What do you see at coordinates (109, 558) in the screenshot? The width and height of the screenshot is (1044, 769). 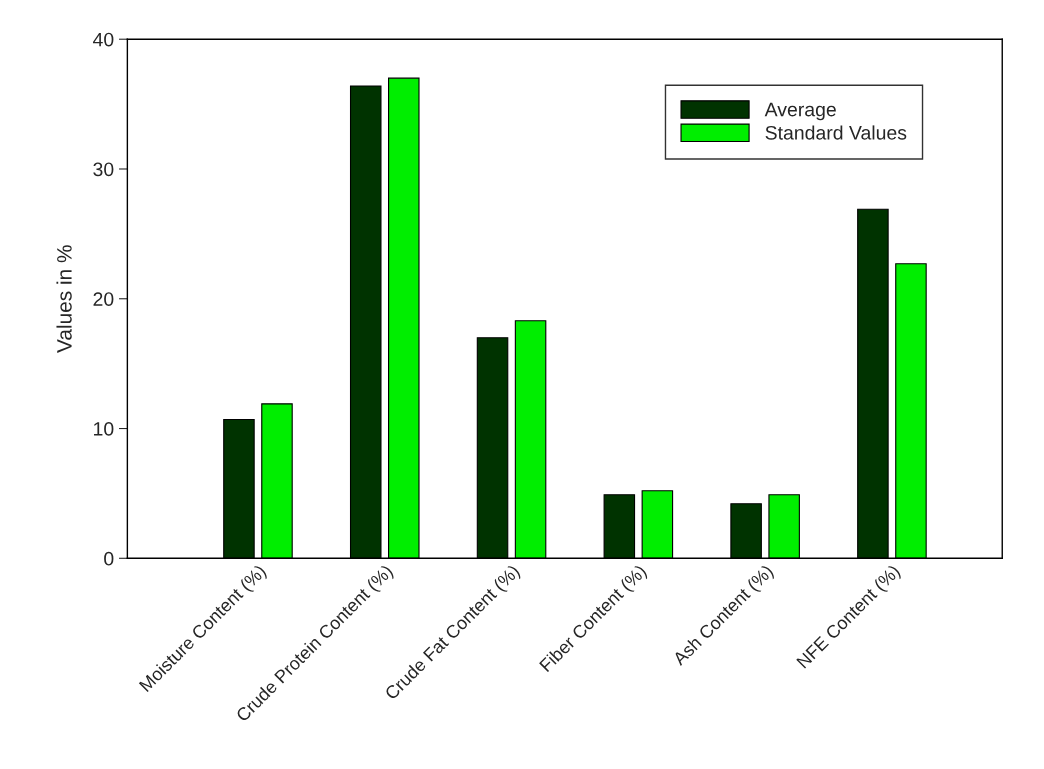 I see `y-tick-label: 0` at bounding box center [109, 558].